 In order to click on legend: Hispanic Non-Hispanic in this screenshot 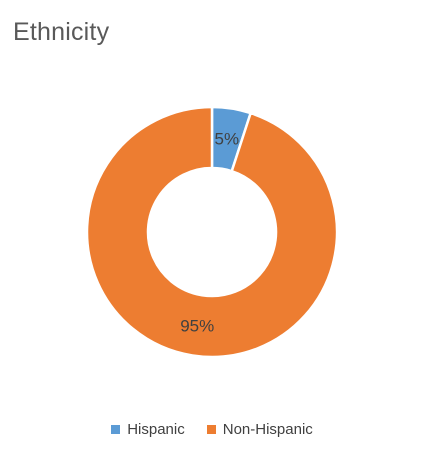, I will do `click(212, 429)`.